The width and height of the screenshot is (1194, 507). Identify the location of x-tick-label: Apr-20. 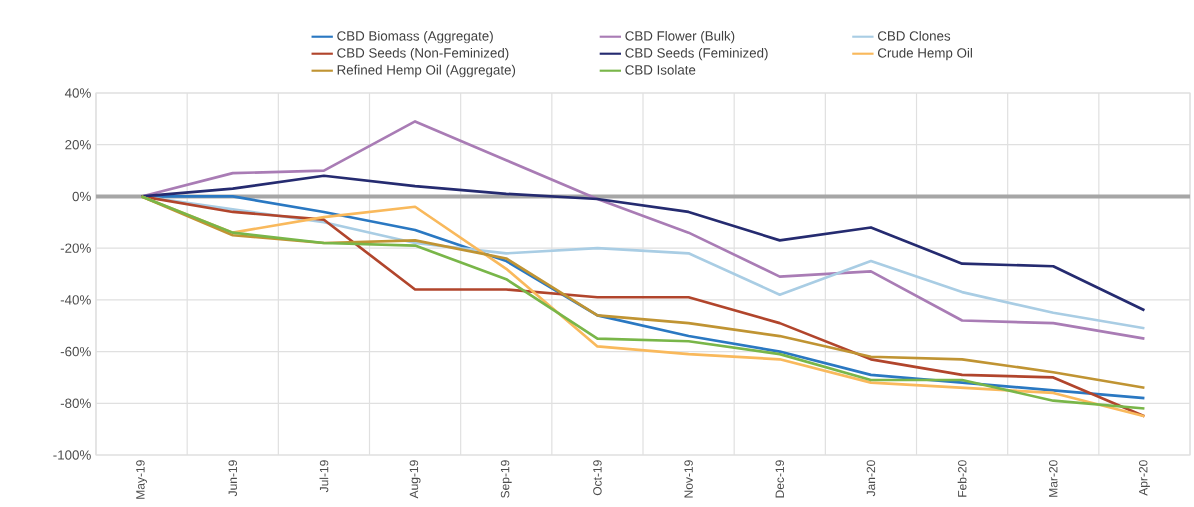
(1144, 478).